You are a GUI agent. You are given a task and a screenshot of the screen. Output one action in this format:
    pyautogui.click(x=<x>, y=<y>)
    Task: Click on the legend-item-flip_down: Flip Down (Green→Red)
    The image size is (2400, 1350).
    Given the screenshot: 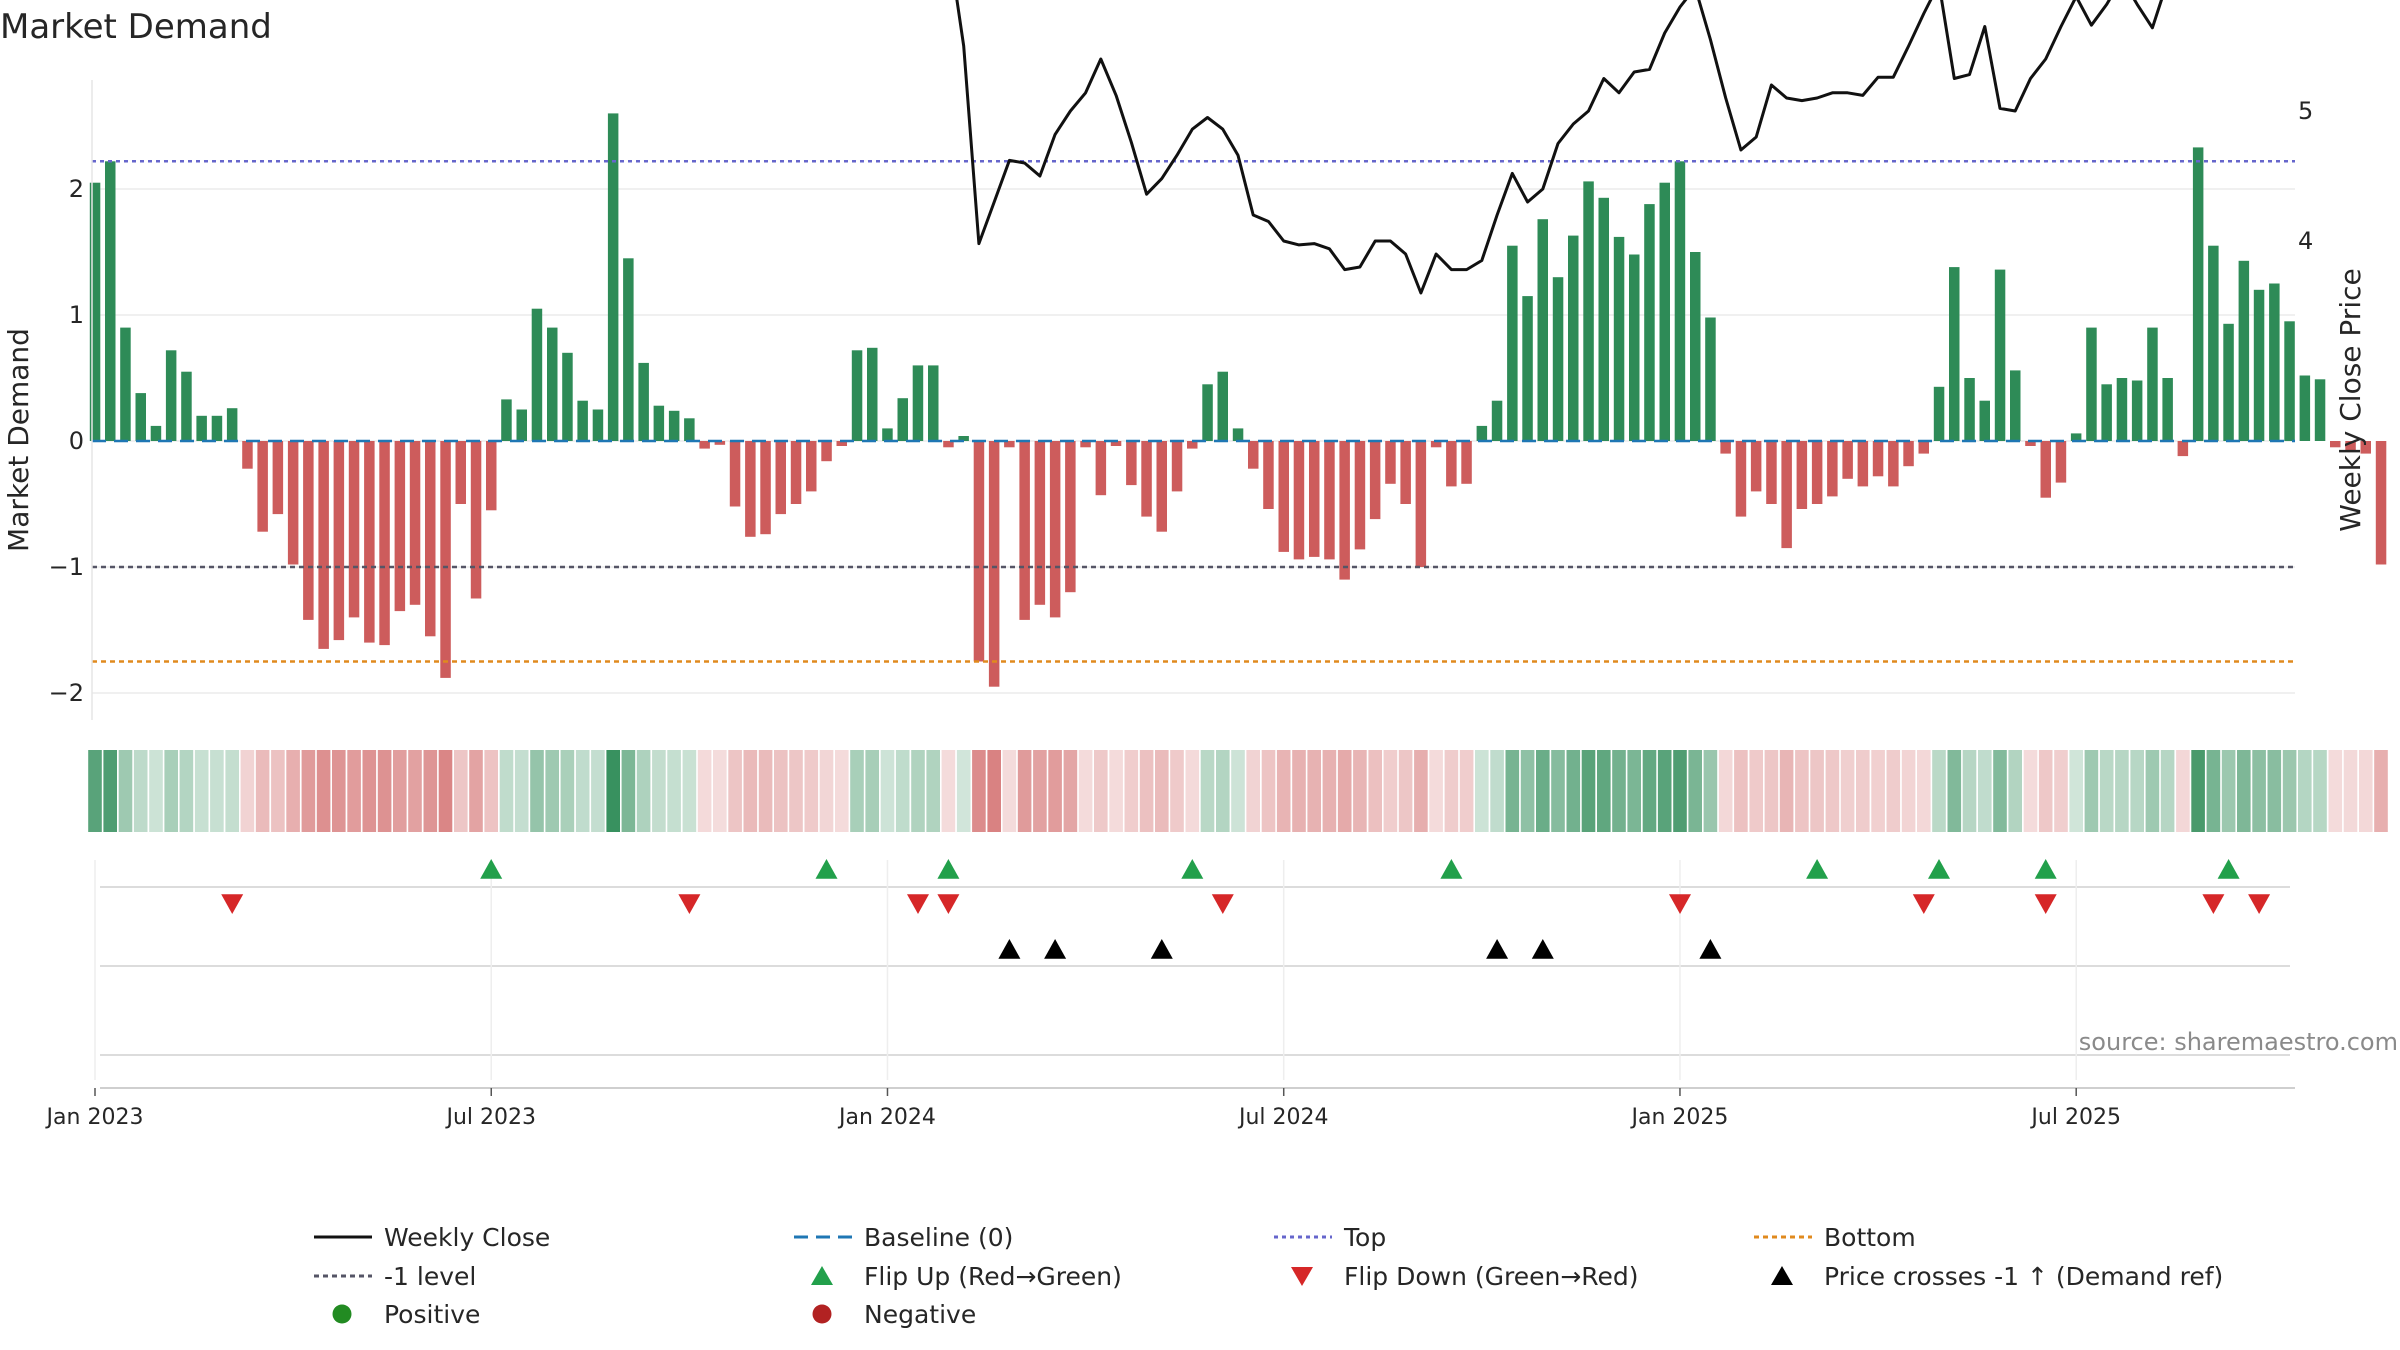 What is the action you would take?
    pyautogui.click(x=1465, y=1276)
    